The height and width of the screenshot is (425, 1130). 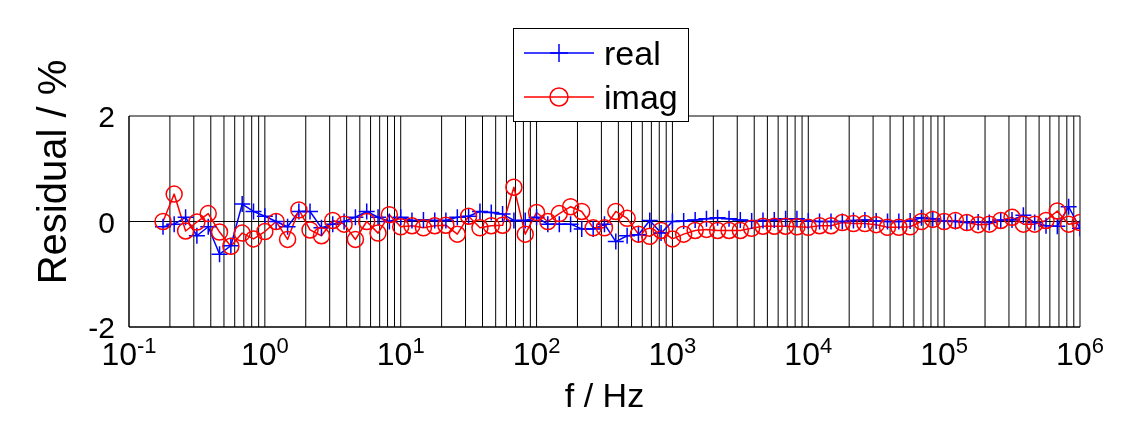 What do you see at coordinates (604, 395) in the screenshot?
I see `x-axis-title: f / Hz` at bounding box center [604, 395].